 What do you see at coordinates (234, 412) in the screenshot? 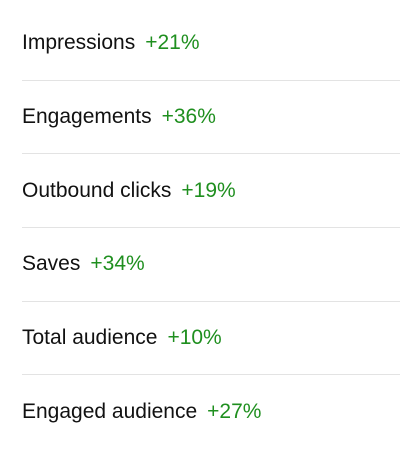
I see `metric-change: +27%` at bounding box center [234, 412].